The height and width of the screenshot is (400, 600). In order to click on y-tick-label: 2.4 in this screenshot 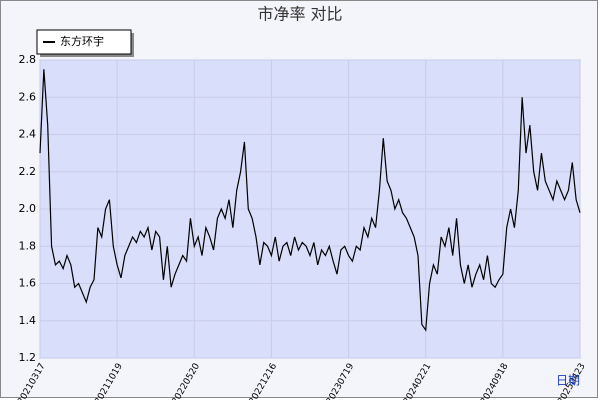, I will do `click(28, 134)`.